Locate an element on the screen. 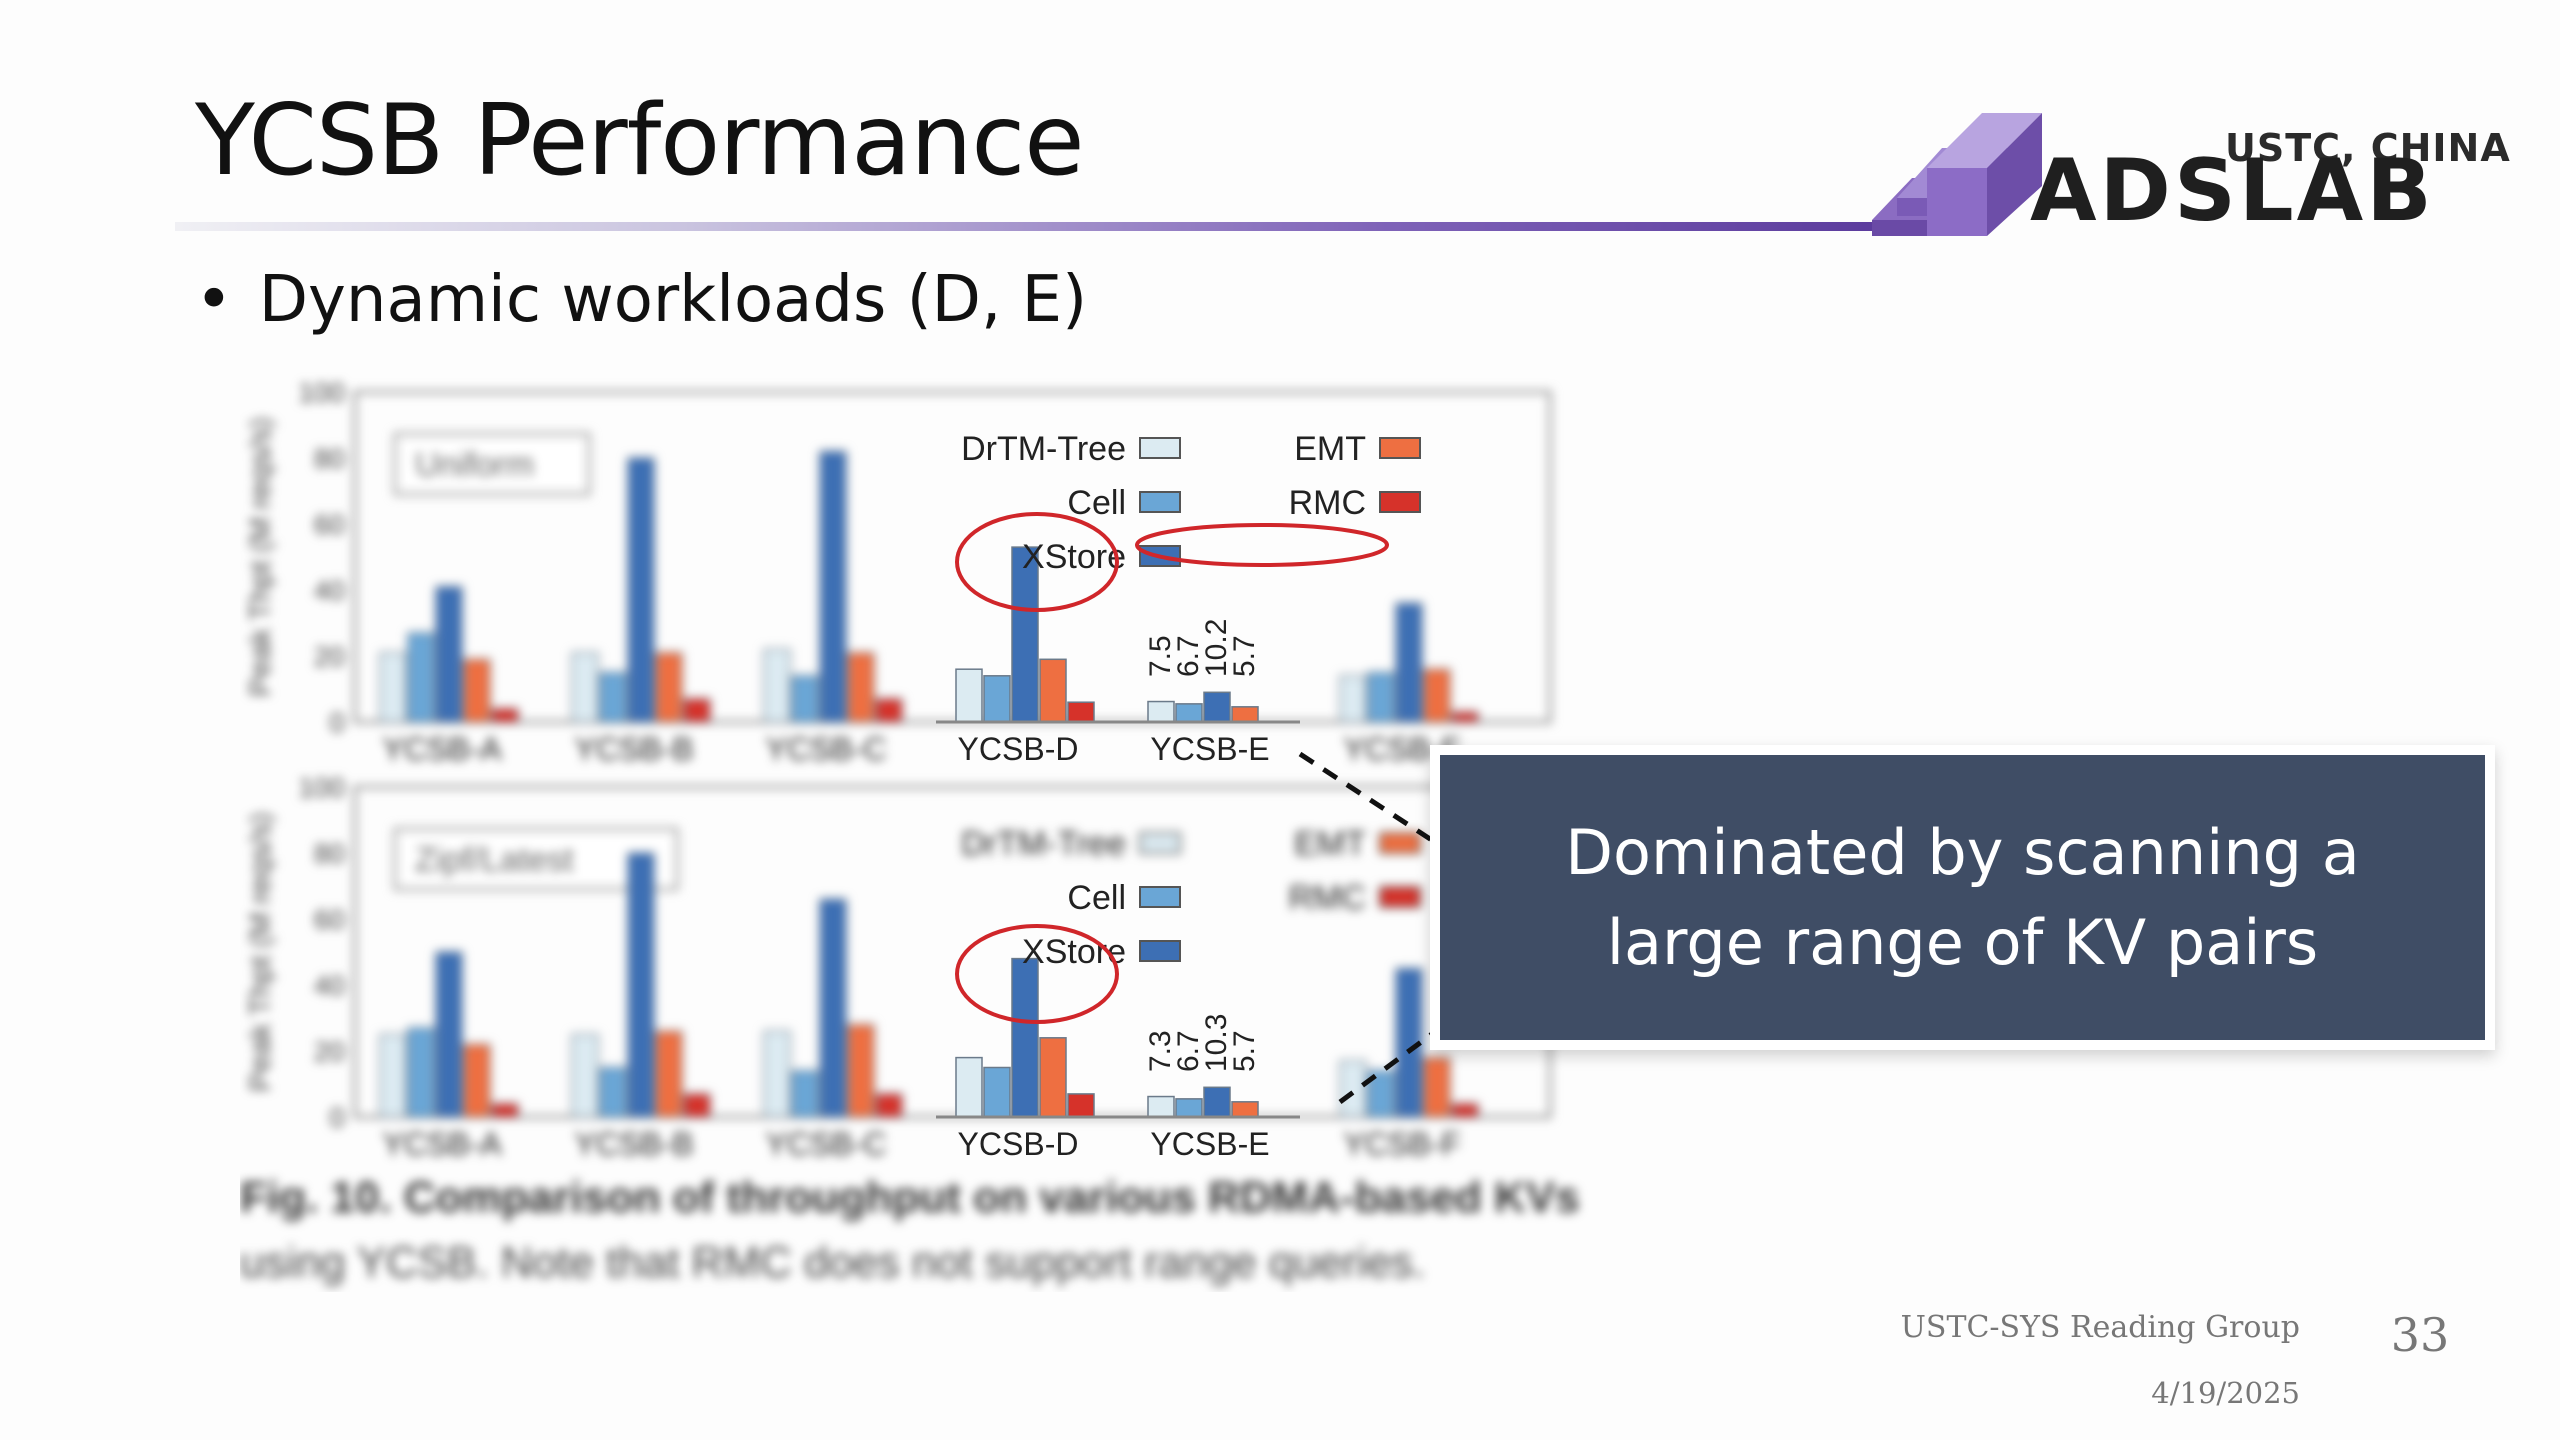 The image size is (2560, 1440). y-tick-label: 20 is located at coordinates (329, 656).